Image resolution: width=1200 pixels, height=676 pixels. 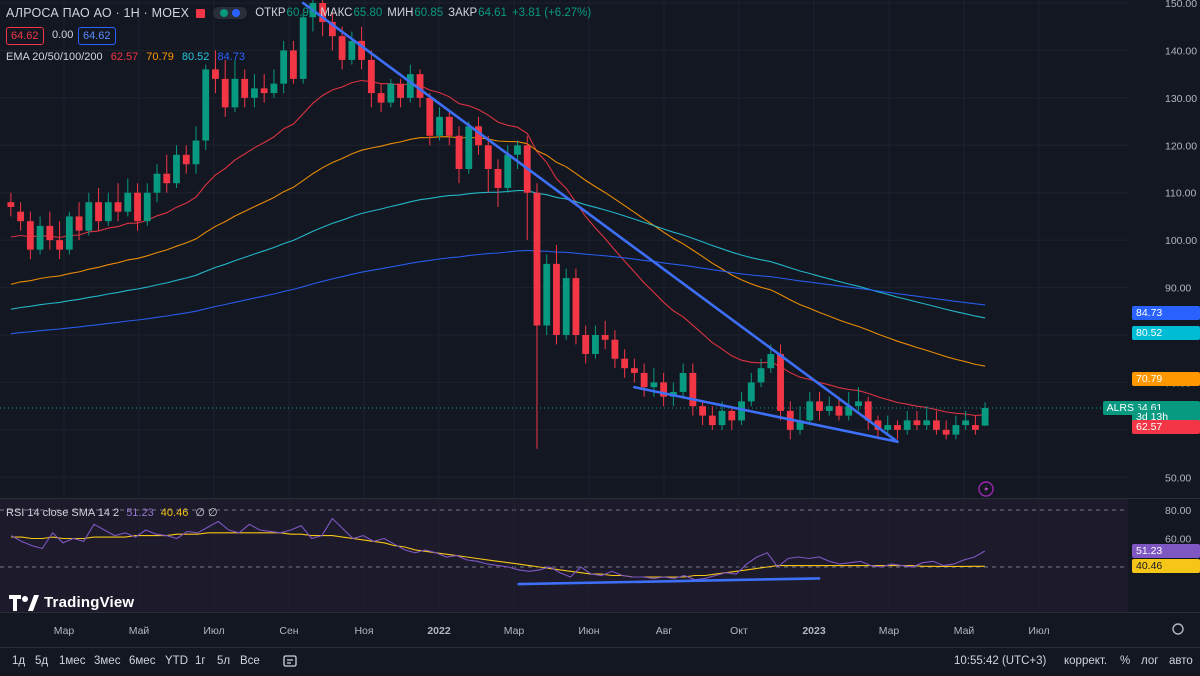 I want to click on trendline-support, so click(x=766, y=414).